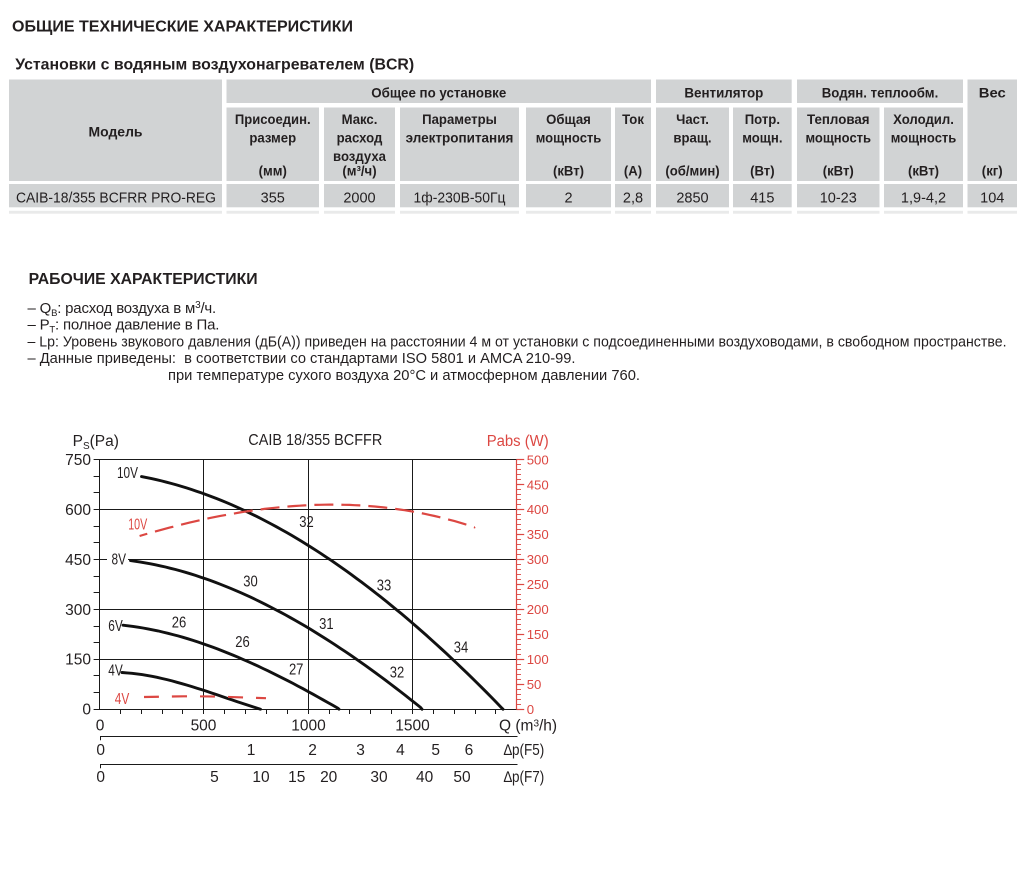  I want to click on svg-text: (м³/ч), so click(359, 170).